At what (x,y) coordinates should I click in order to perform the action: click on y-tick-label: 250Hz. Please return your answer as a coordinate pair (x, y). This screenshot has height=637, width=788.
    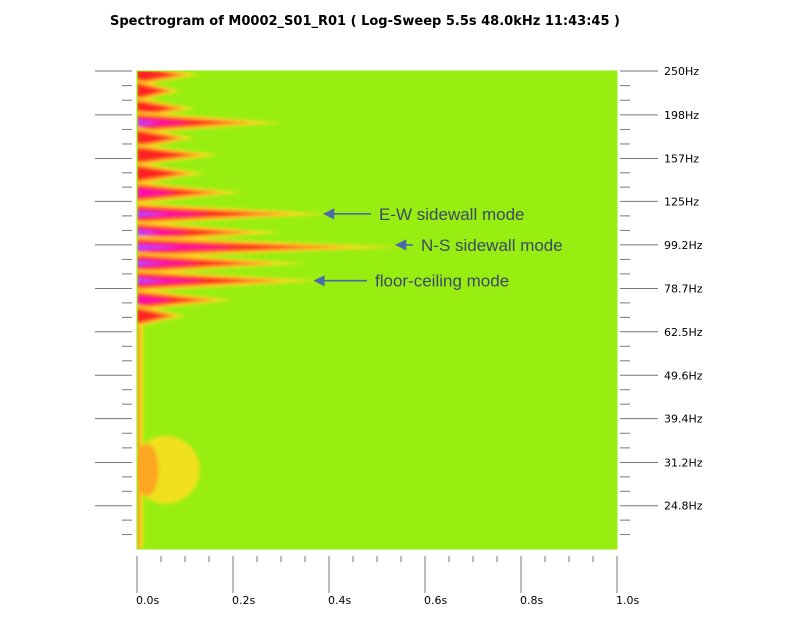
    Looking at the image, I should click on (681, 71).